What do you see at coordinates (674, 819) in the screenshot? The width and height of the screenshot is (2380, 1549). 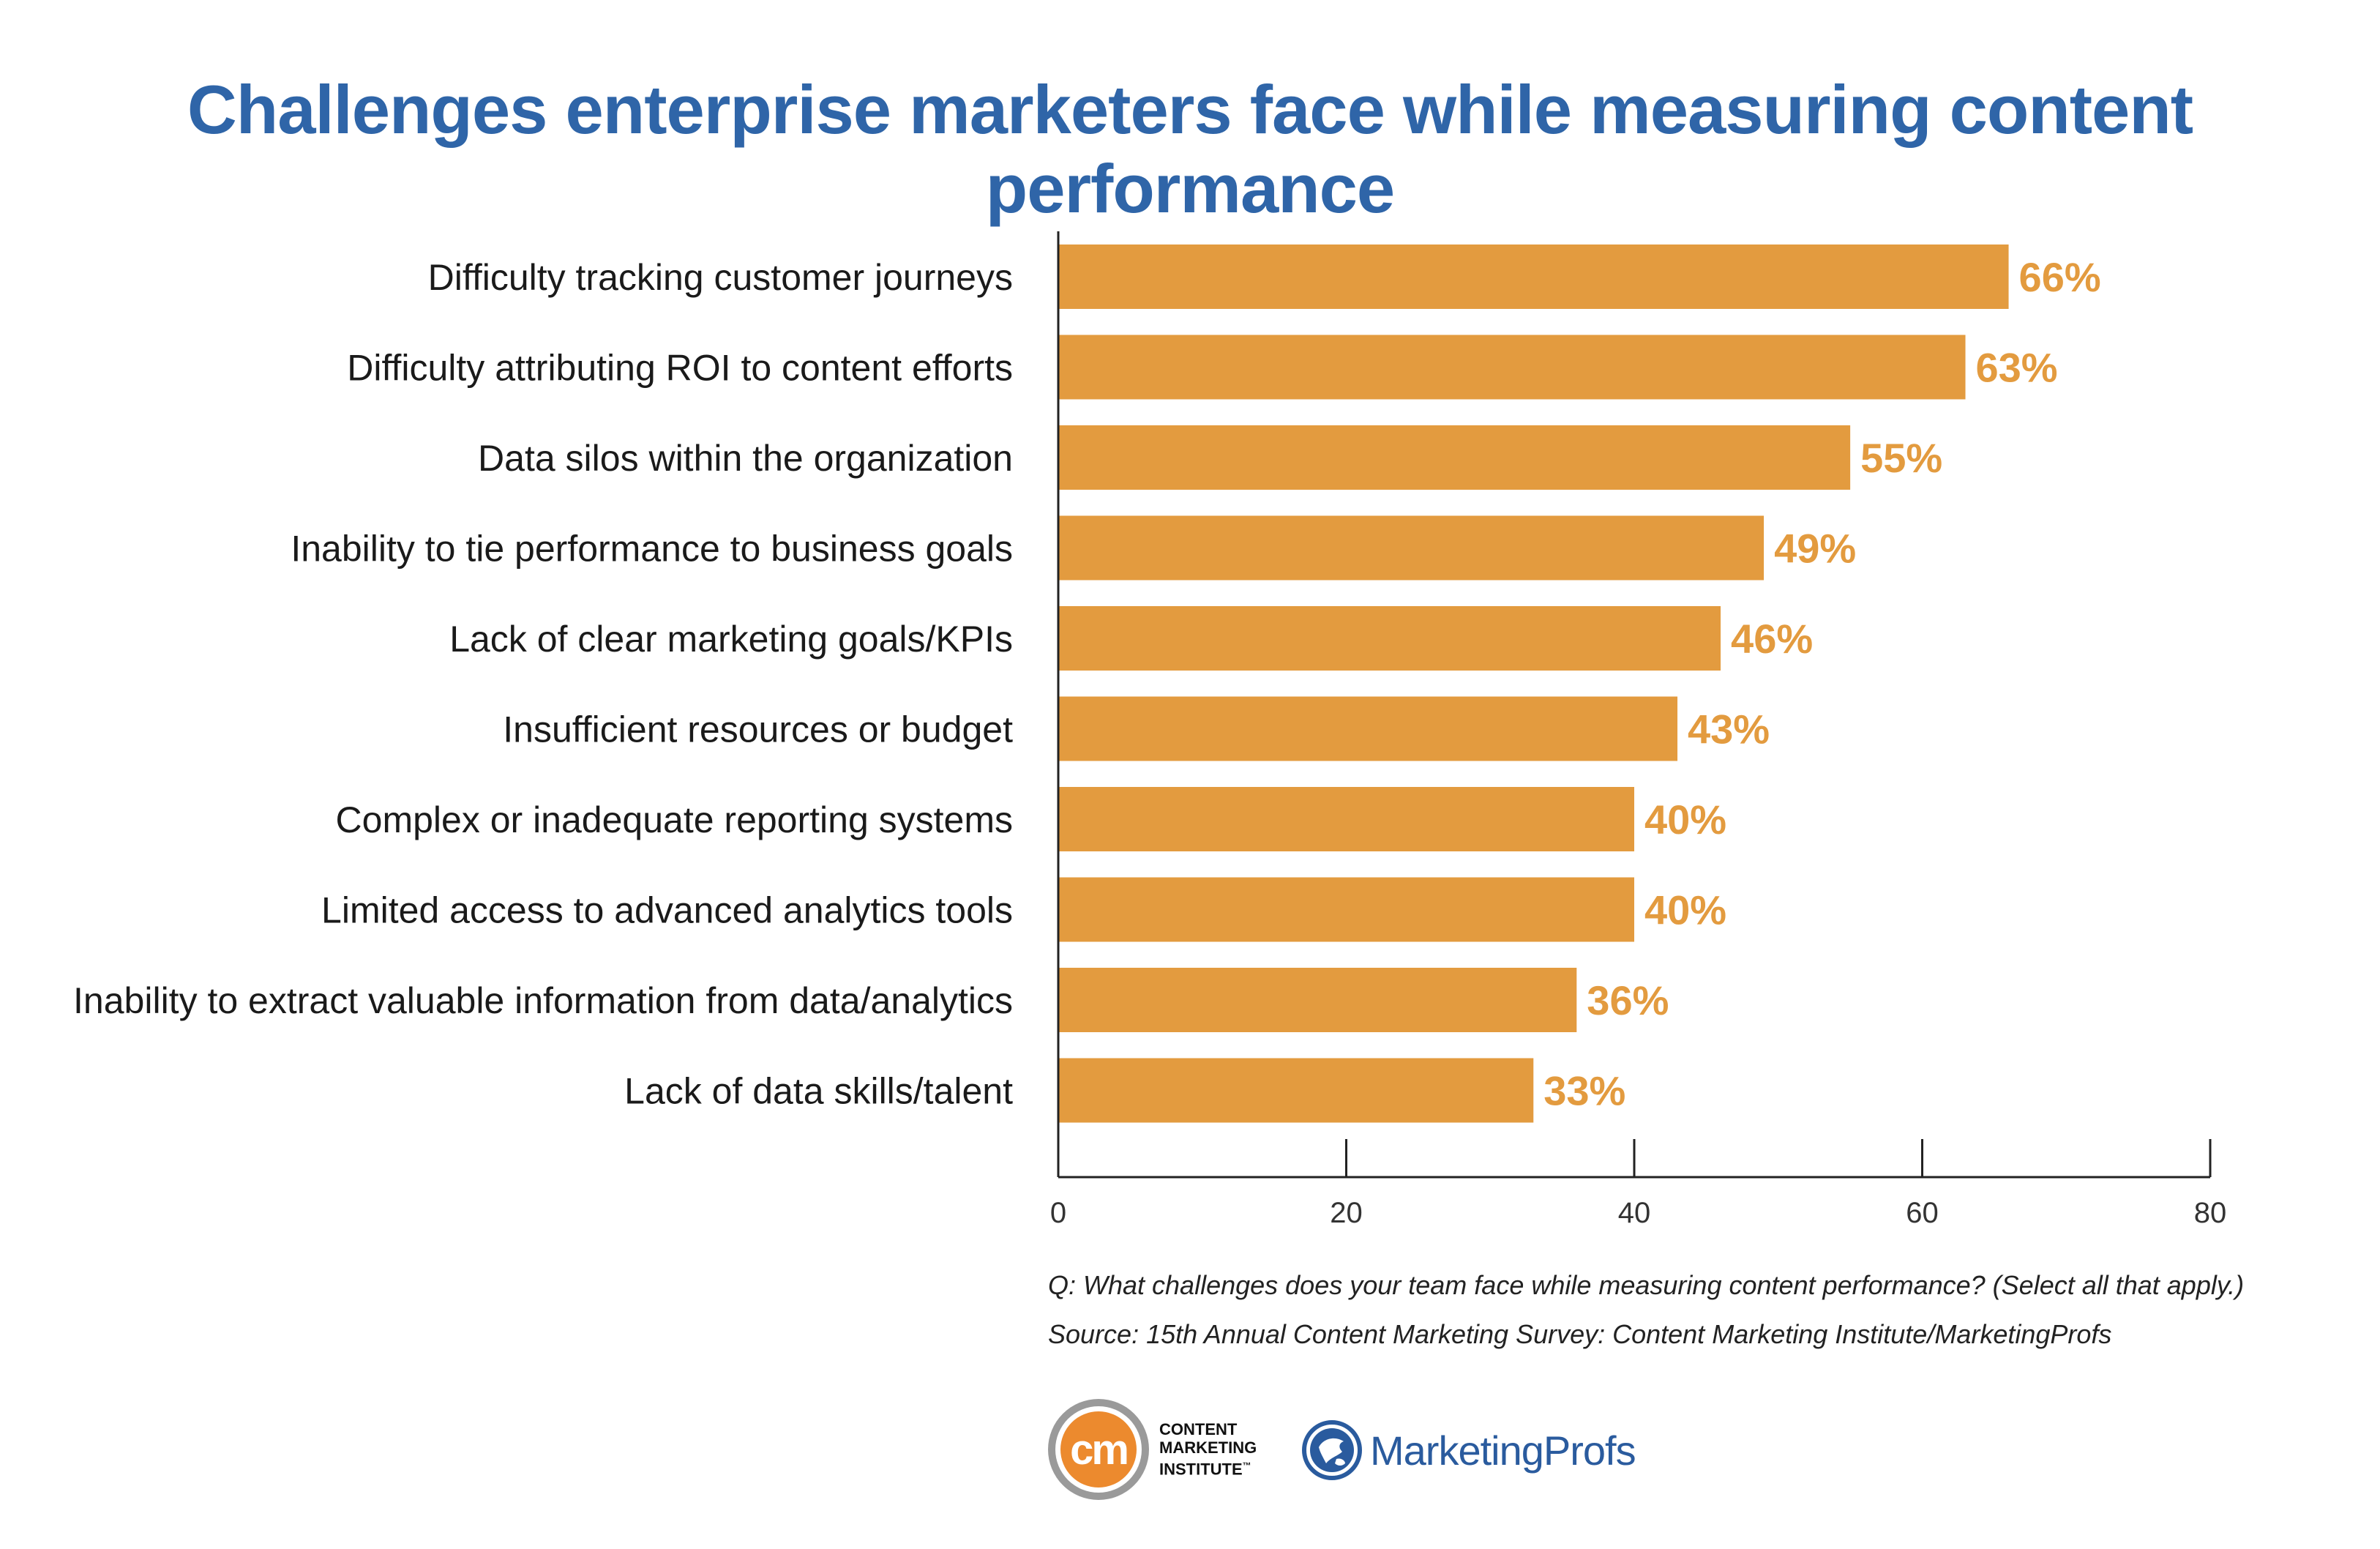 I see `category-label-7: Complex or inadequate reporting systems` at bounding box center [674, 819].